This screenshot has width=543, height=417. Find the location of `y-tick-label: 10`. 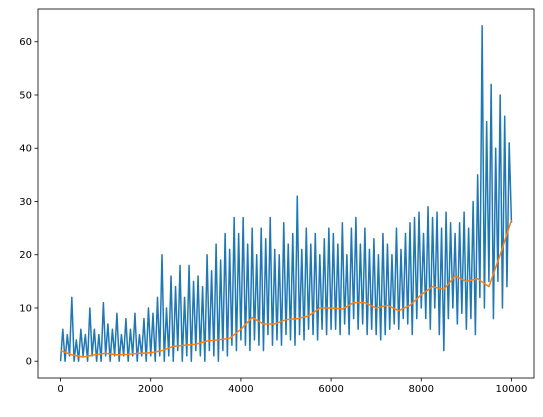

y-tick-label: 10 is located at coordinates (25, 308).